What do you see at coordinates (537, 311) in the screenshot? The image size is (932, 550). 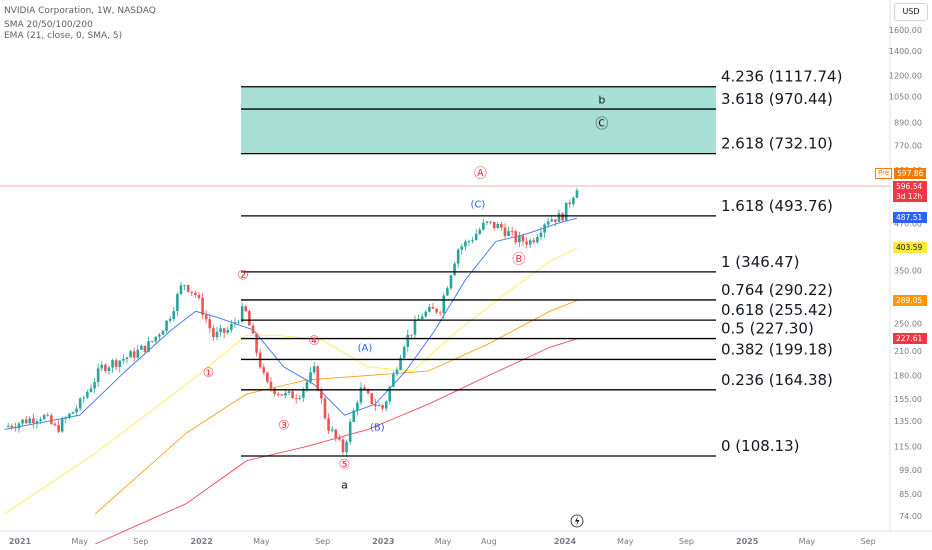 I see `fib-level: 0.618 (255.42)` at bounding box center [537, 311].